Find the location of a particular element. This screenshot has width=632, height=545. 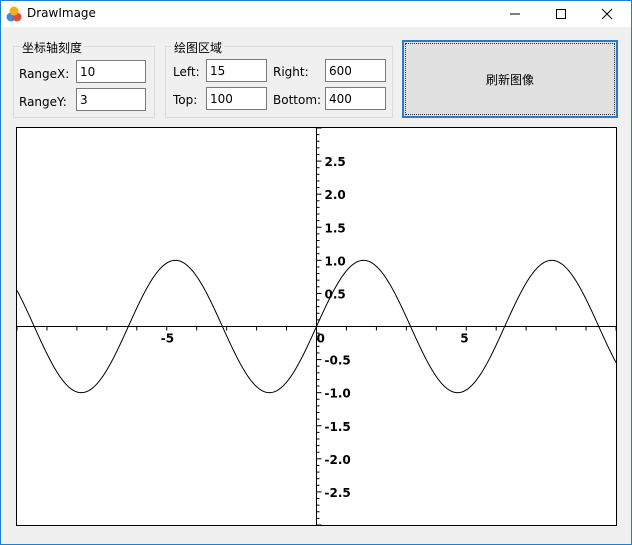

y-tick-label: 2.0 is located at coordinates (335, 195).